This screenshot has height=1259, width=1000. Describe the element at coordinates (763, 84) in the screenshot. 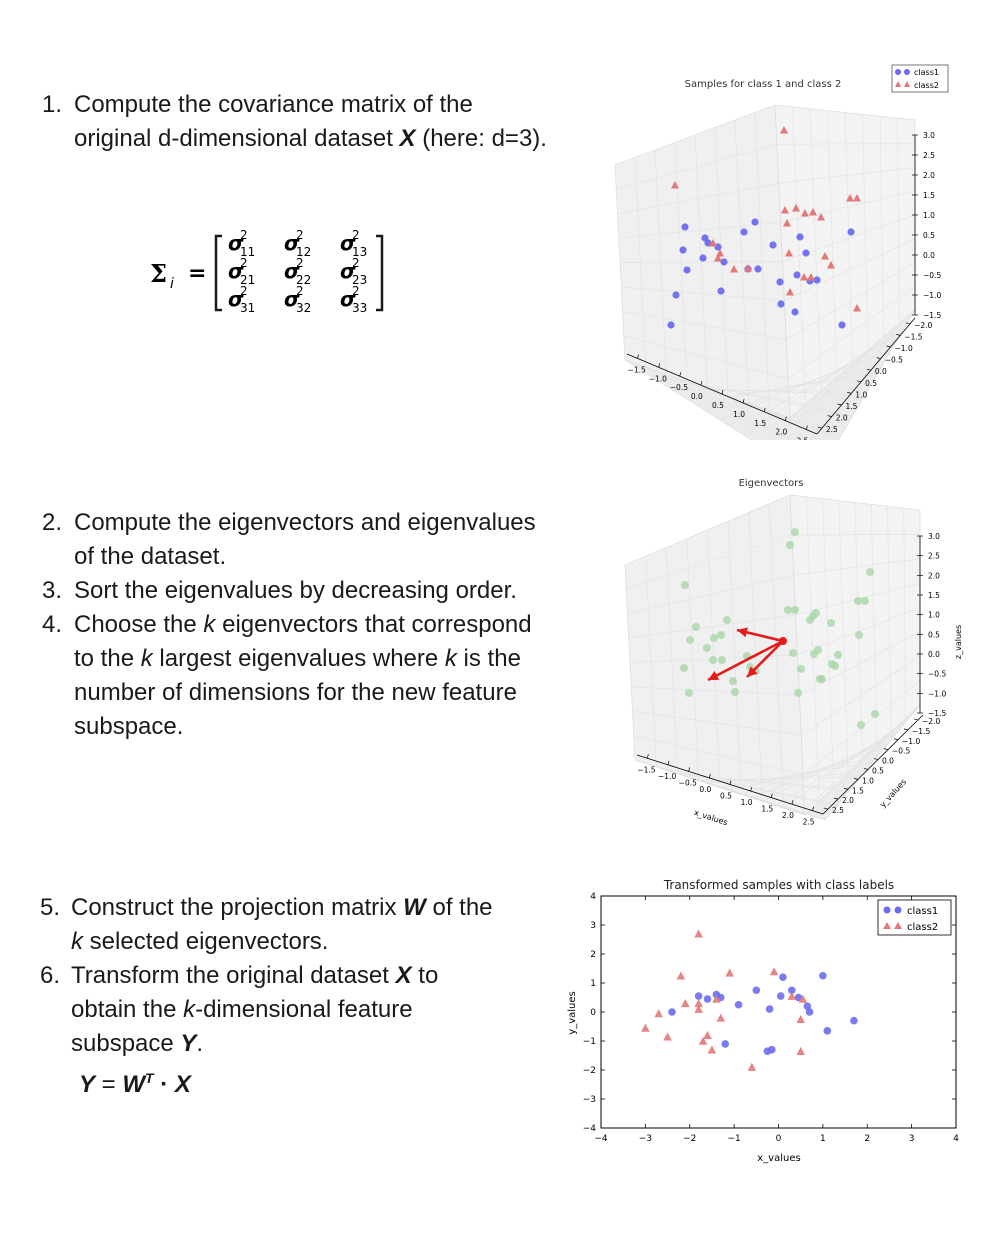

I see `chart1-title: Samples for class 1 and class 2` at that location.